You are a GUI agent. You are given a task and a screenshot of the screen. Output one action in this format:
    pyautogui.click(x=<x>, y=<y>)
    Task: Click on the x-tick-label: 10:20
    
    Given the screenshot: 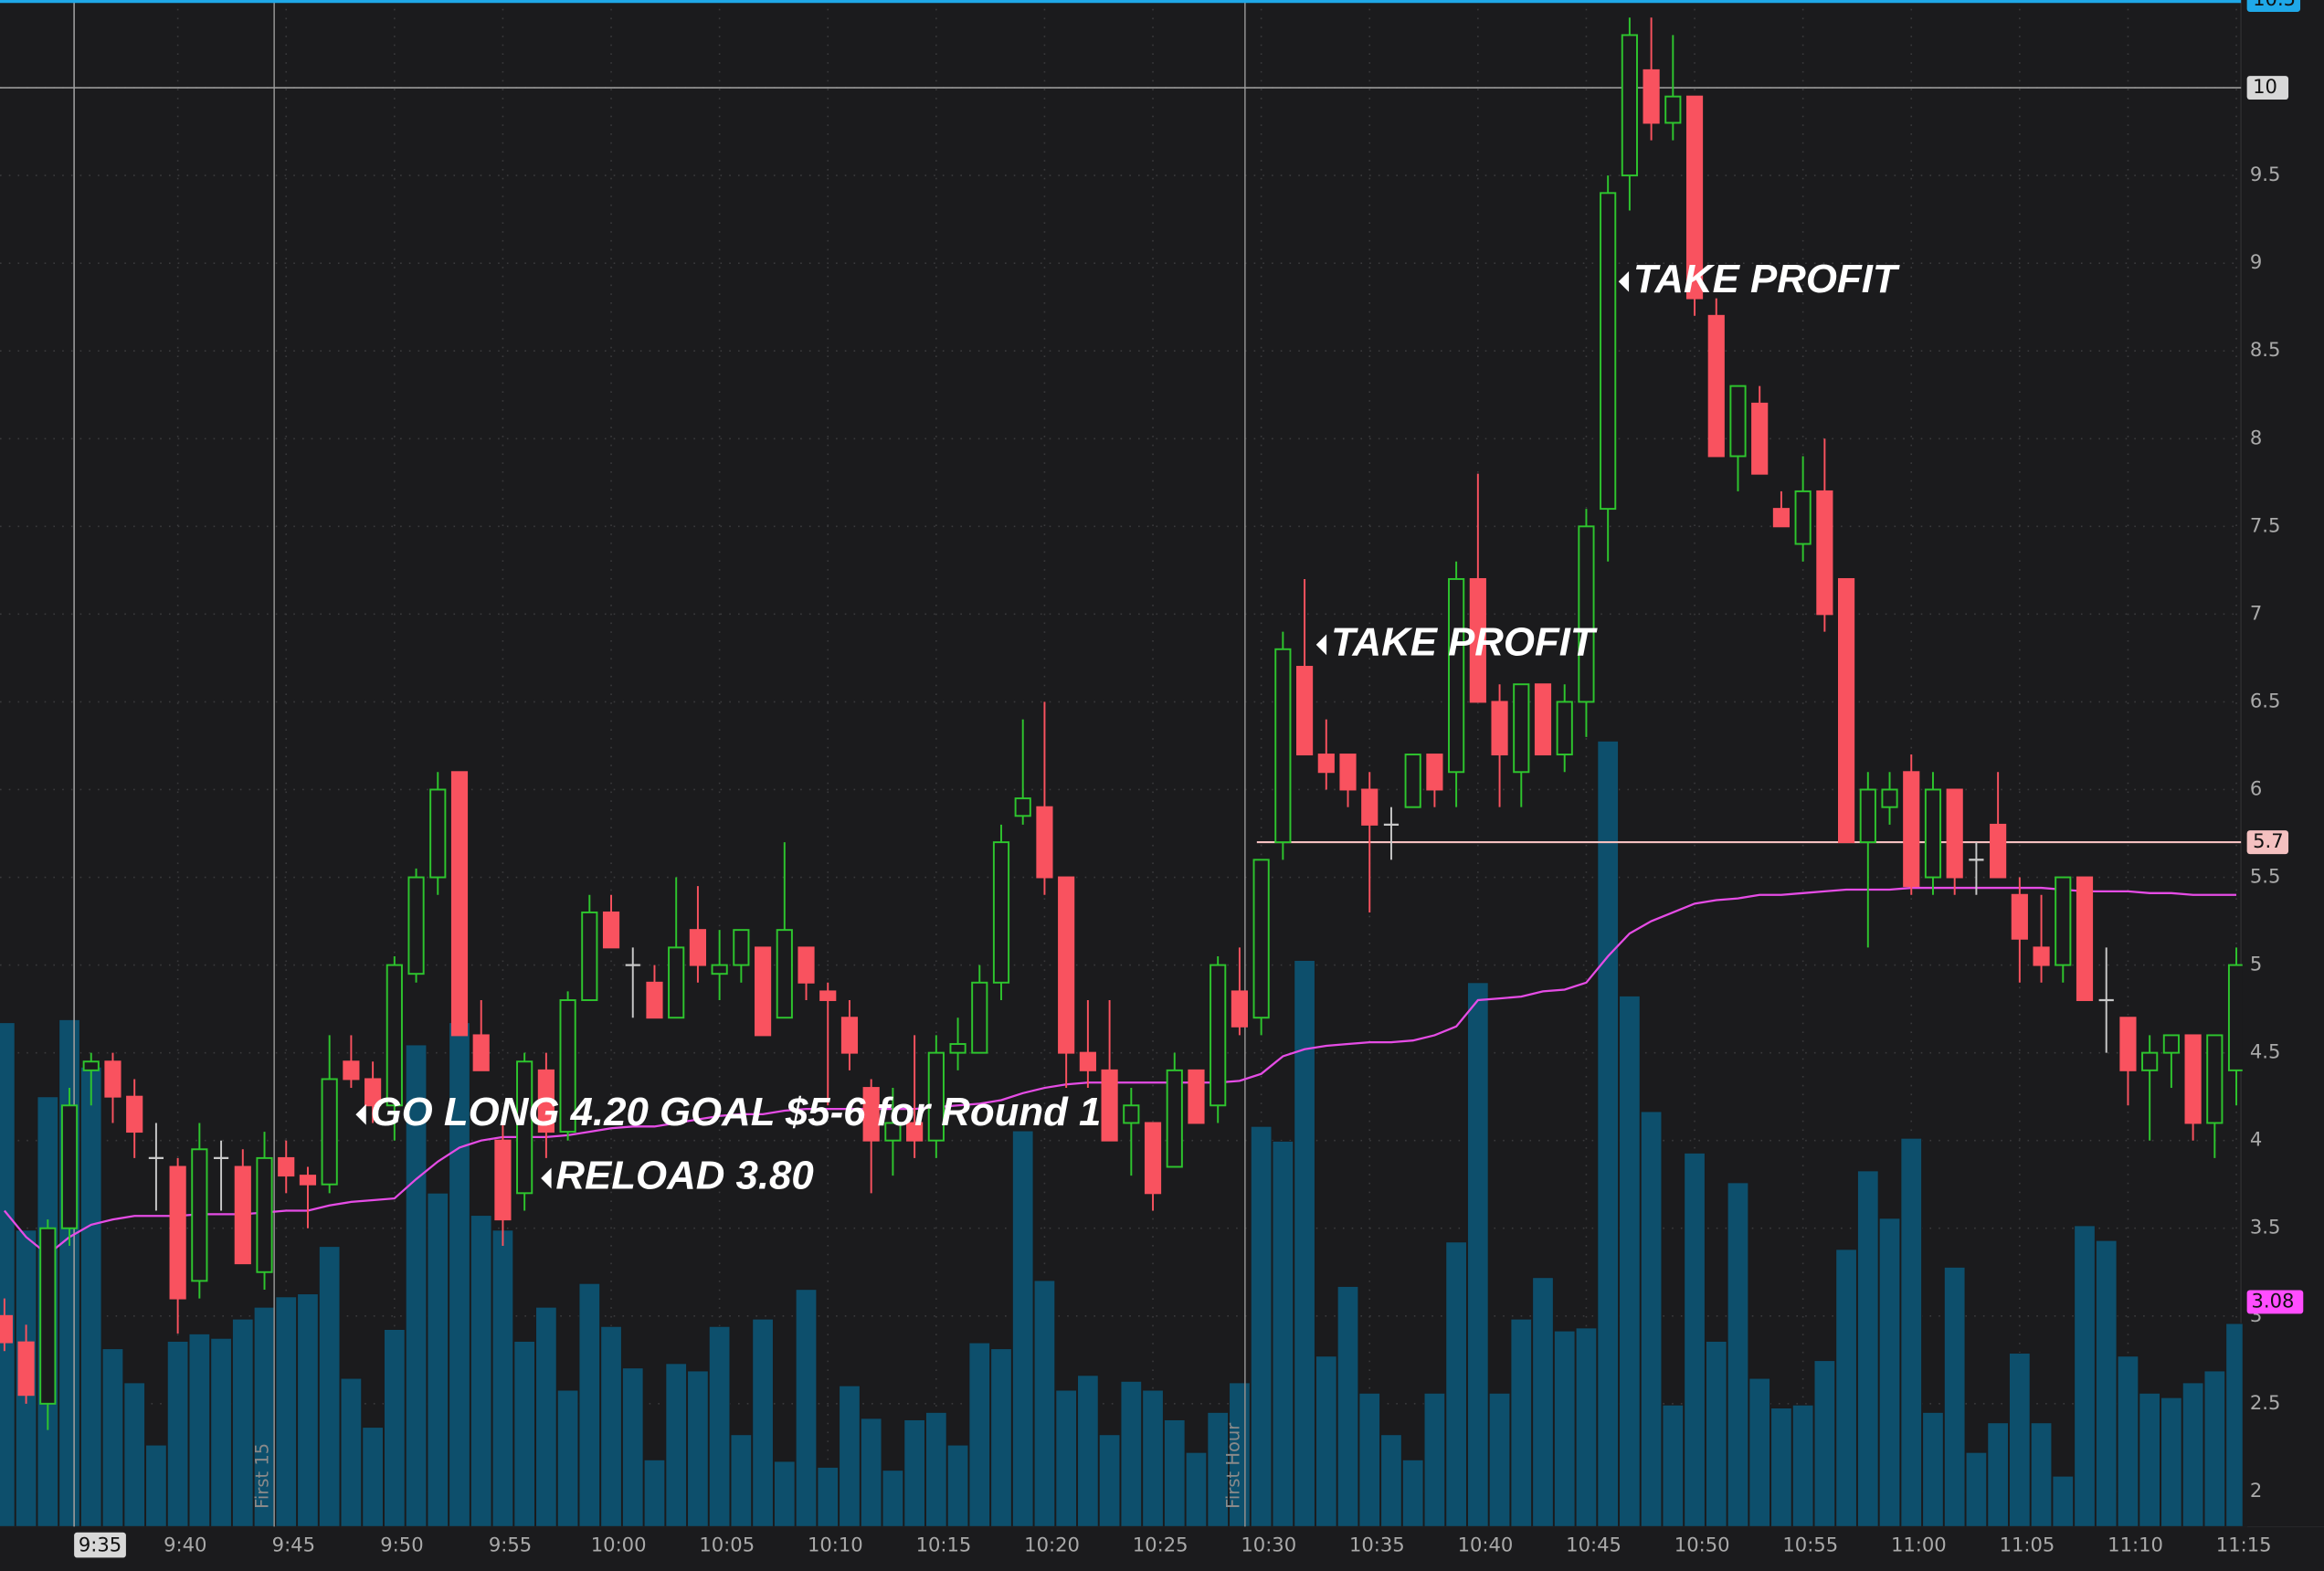 What is the action you would take?
    pyautogui.click(x=1052, y=1544)
    